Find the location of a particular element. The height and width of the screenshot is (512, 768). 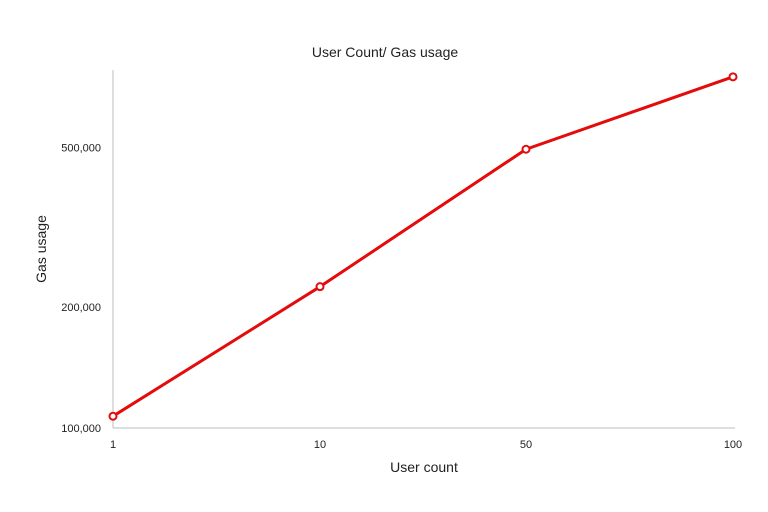

x-tick-label: 10 is located at coordinates (320, 445).